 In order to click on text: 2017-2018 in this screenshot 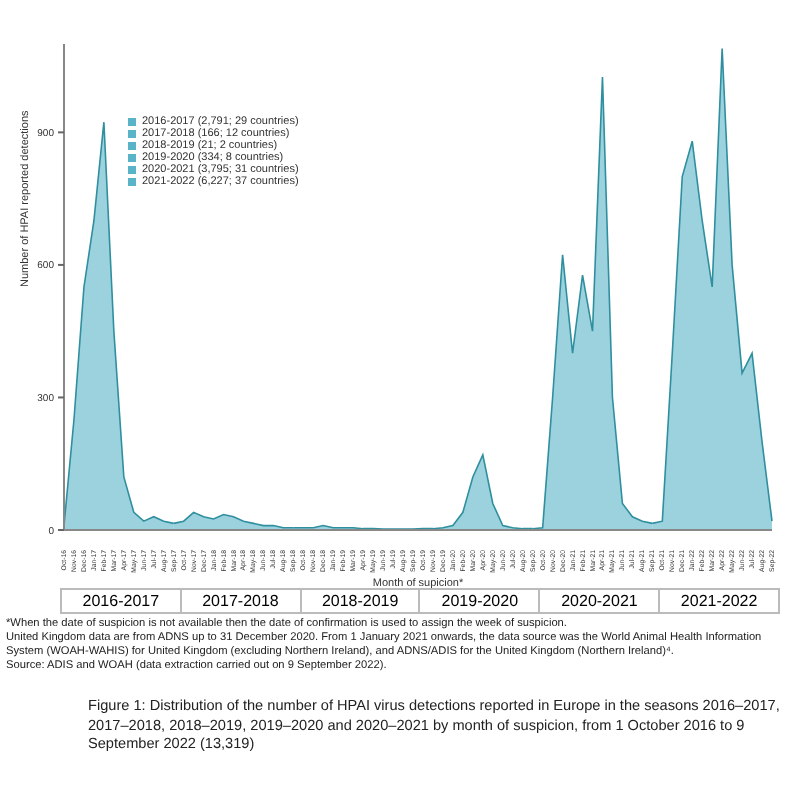, I will do `click(239, 601)`.